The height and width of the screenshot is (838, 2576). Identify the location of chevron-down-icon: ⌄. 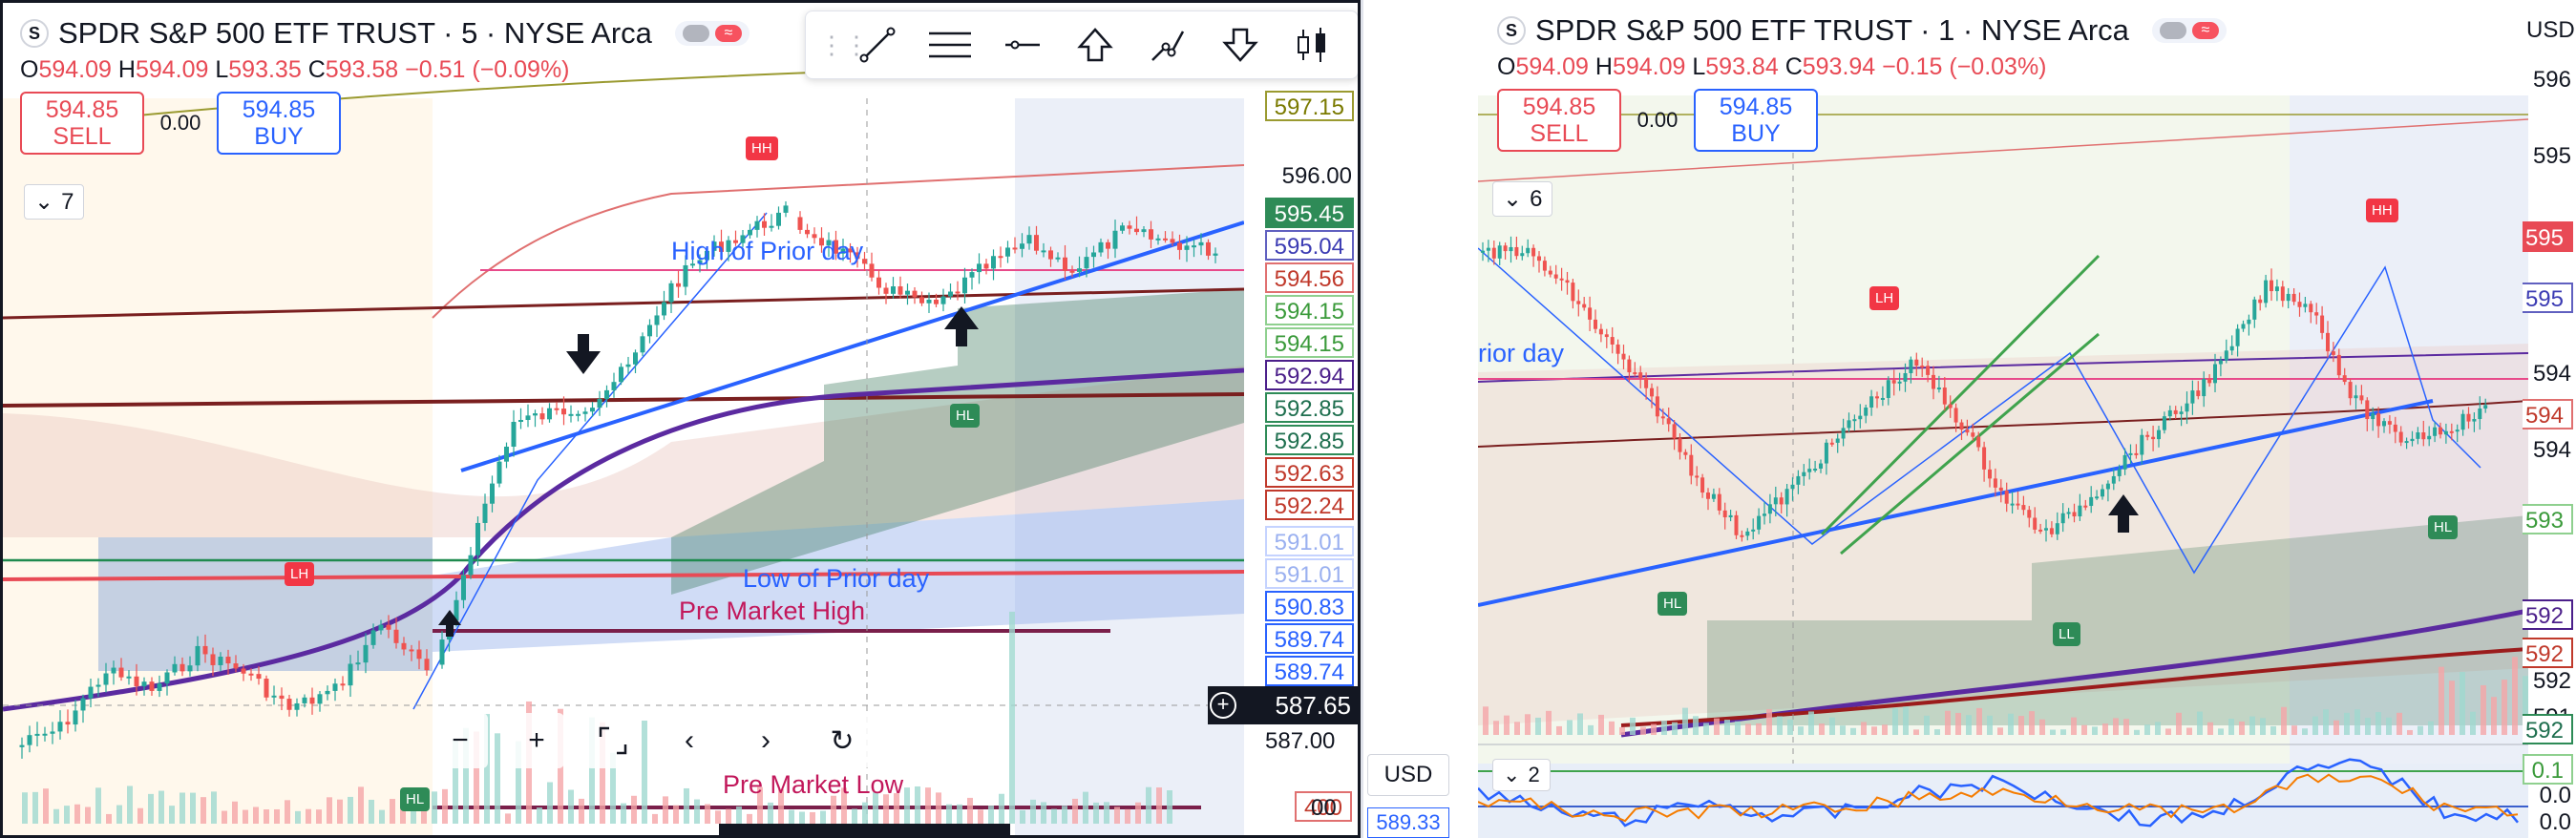
(44, 202).